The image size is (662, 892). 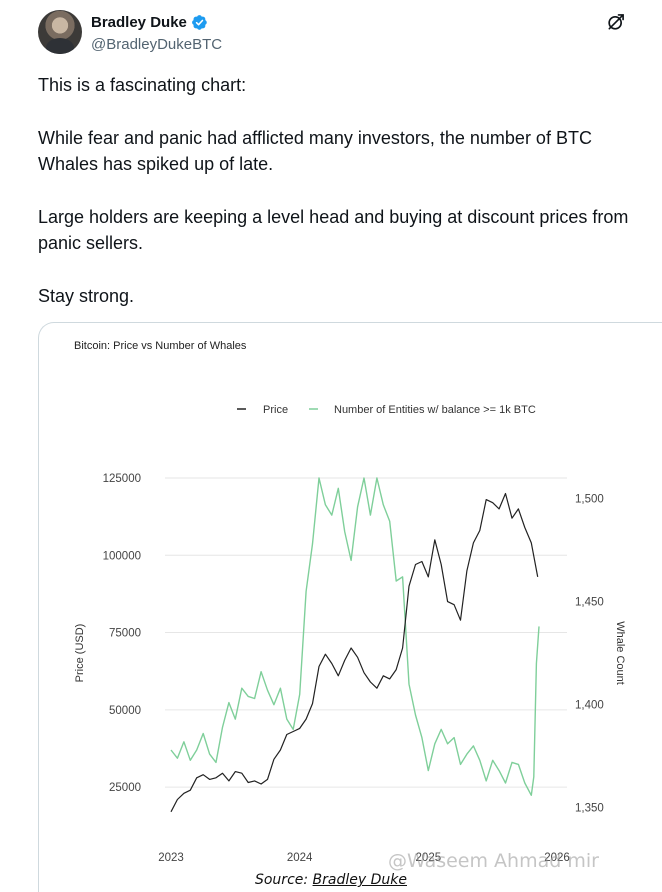 I want to click on y-left-tick-label: 75000, so click(x=125, y=634).